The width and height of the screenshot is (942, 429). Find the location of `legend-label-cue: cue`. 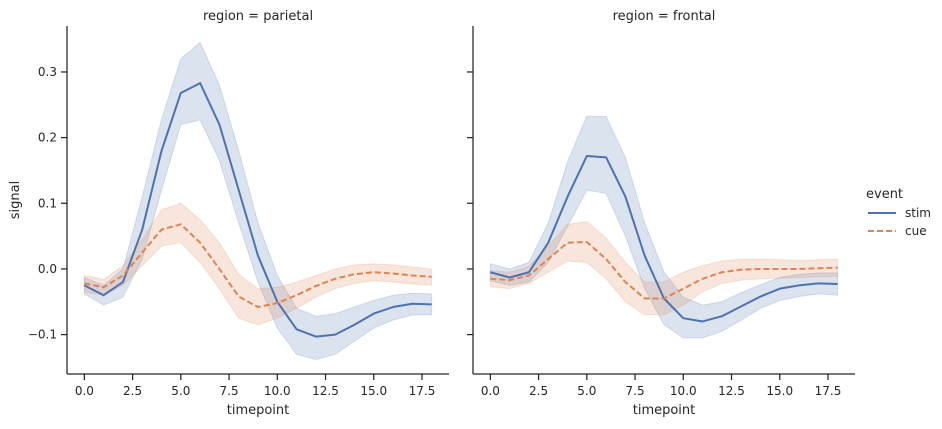

legend-label-cue: cue is located at coordinates (916, 231).